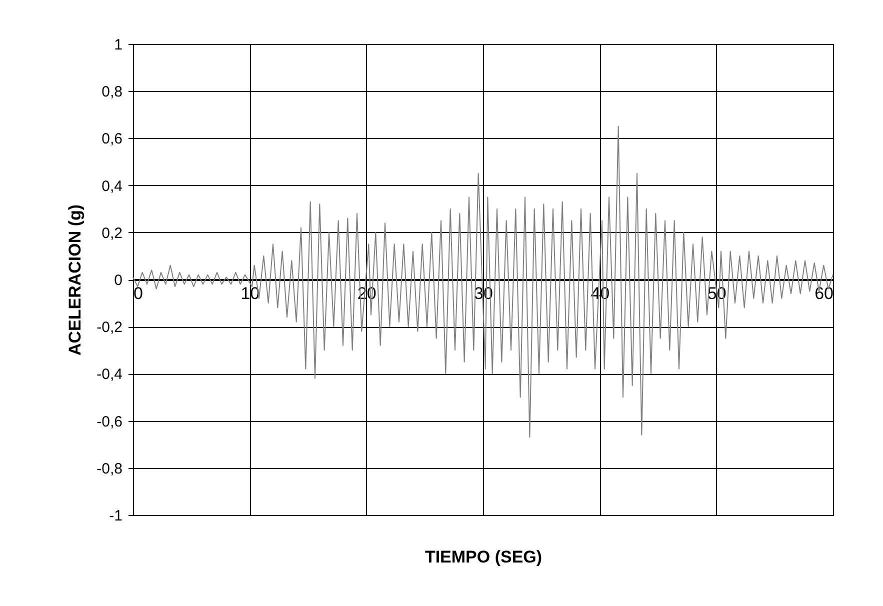  What do you see at coordinates (112, 186) in the screenshot?
I see `y-tick-label: 0,4` at bounding box center [112, 186].